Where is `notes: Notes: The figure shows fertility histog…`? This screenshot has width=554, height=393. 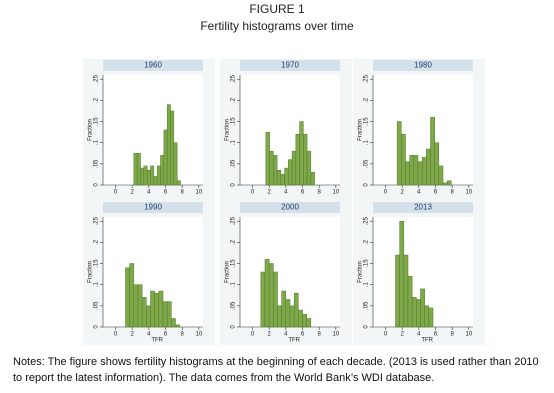
notes: Notes: The figure shows fertility histog… is located at coordinates (276, 370).